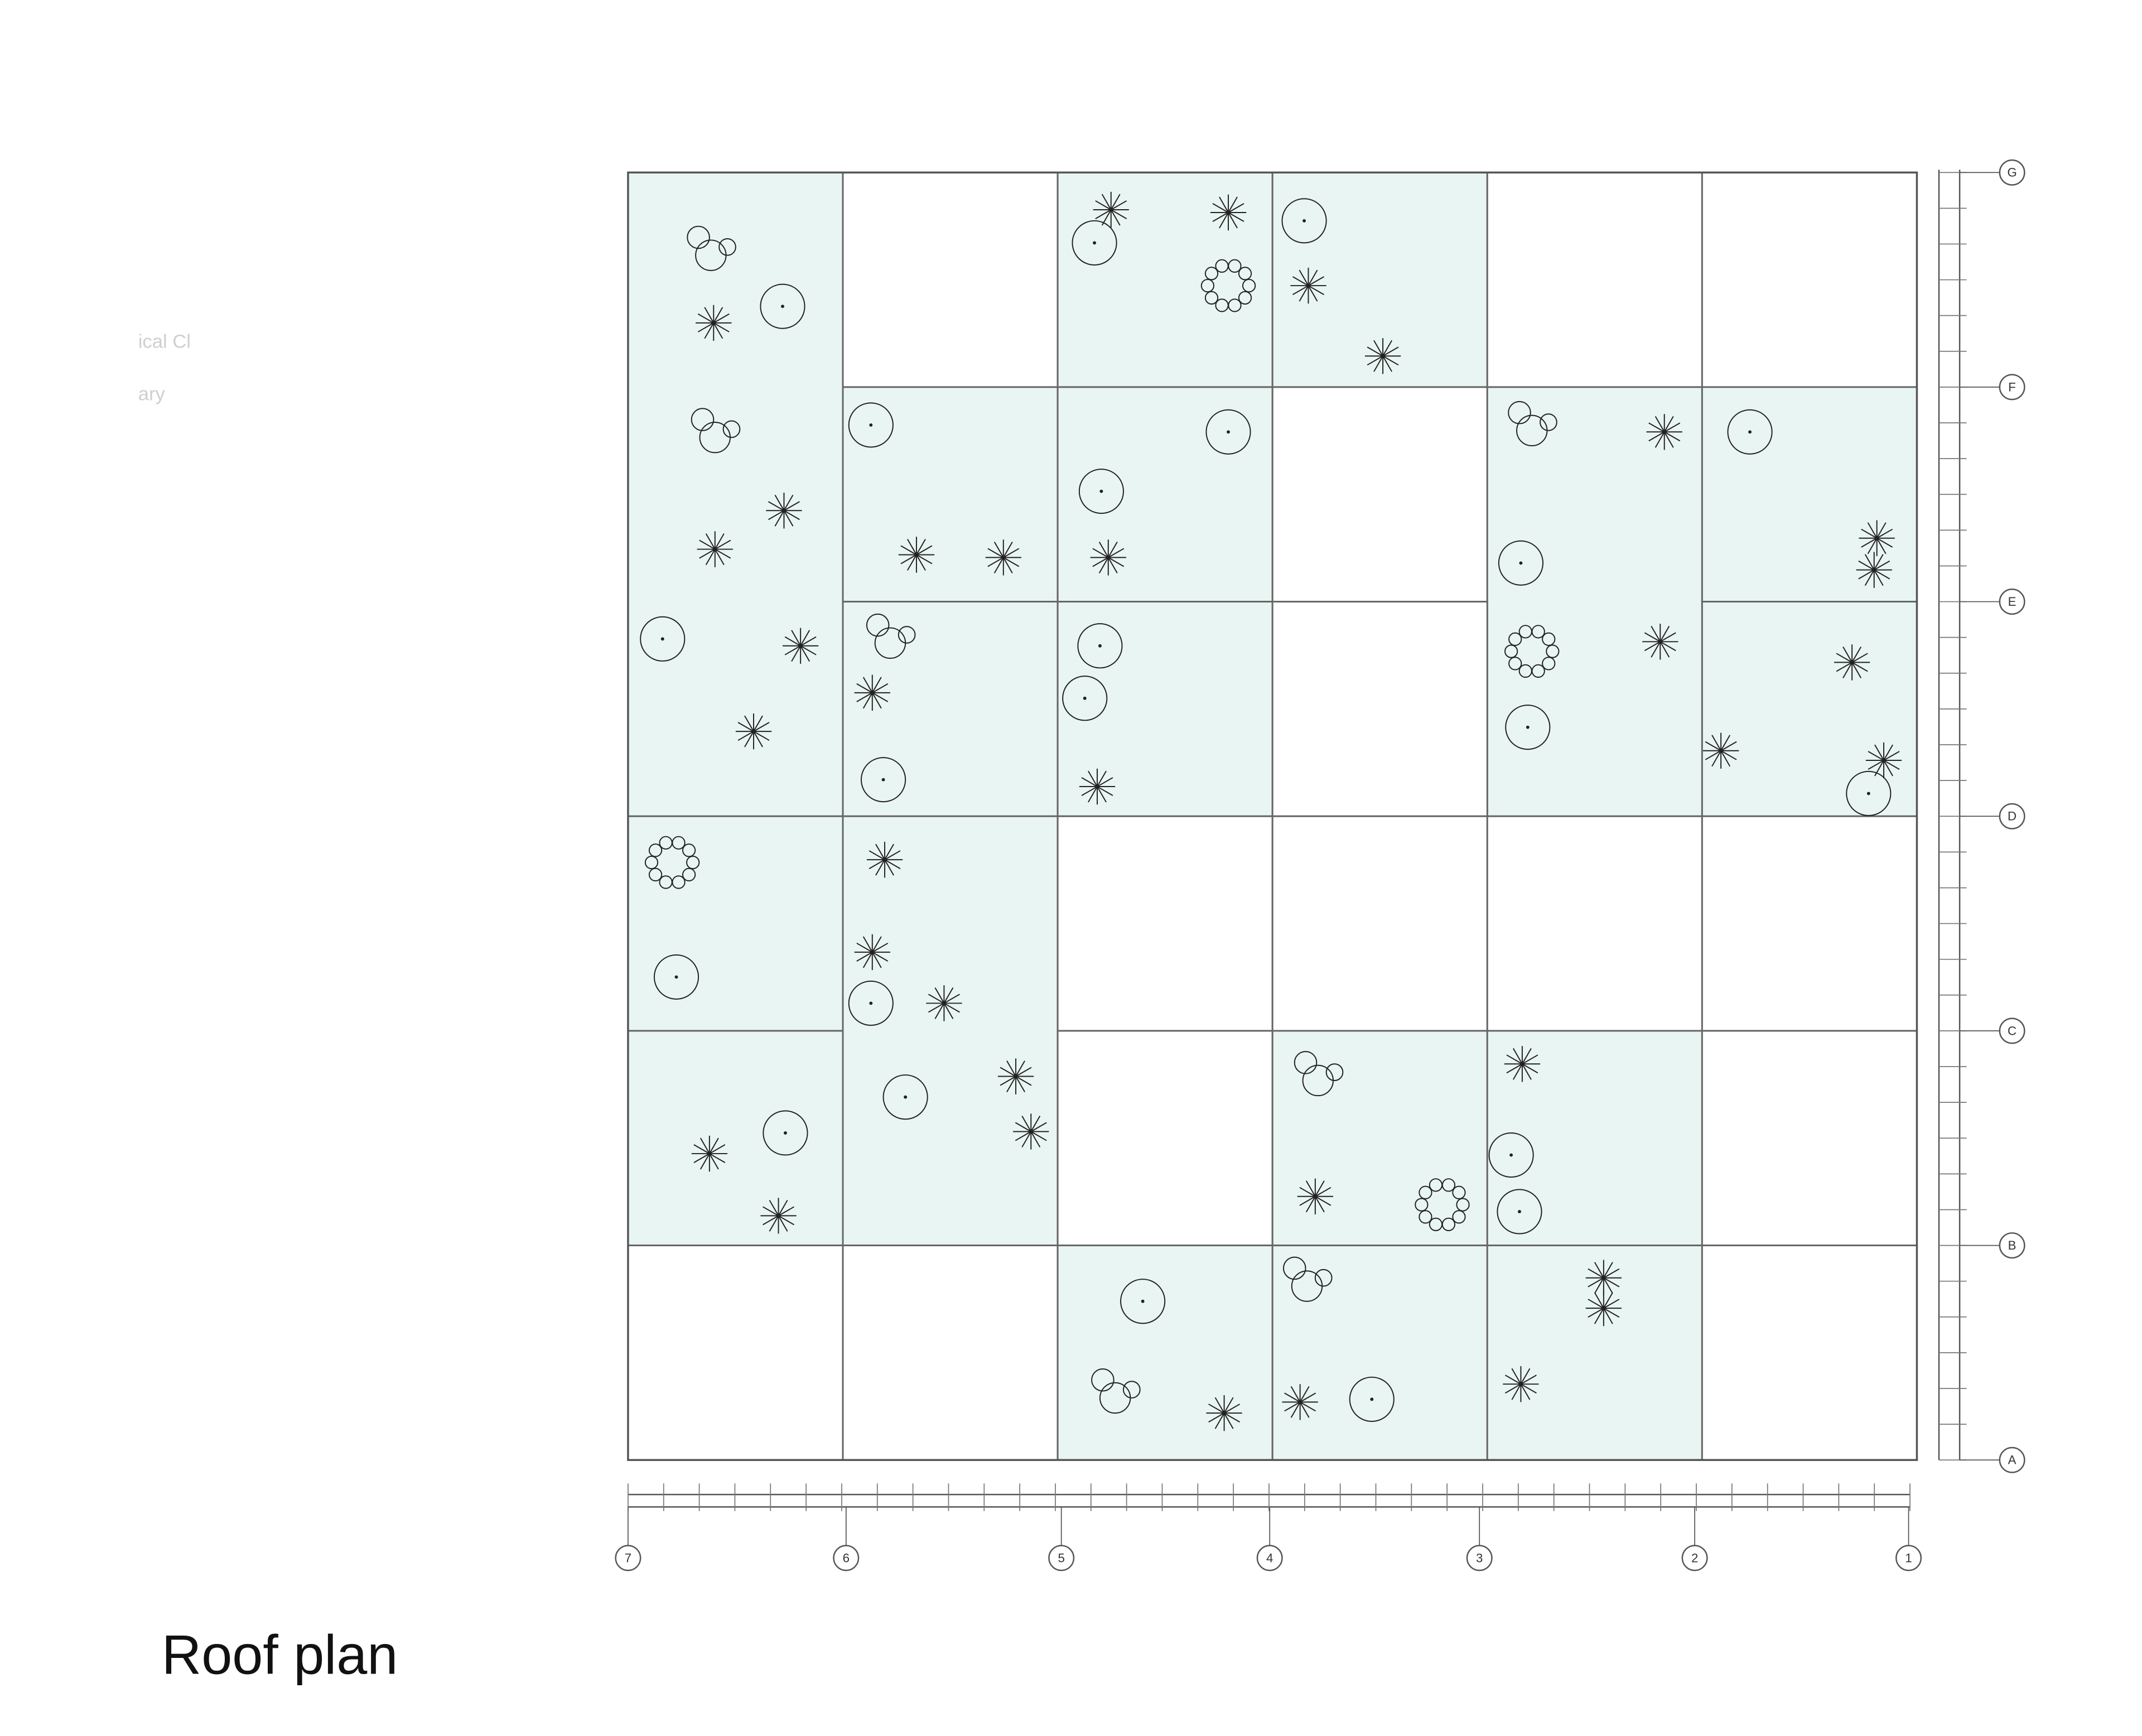  I want to click on grid-column-label: 5, so click(1061, 1558).